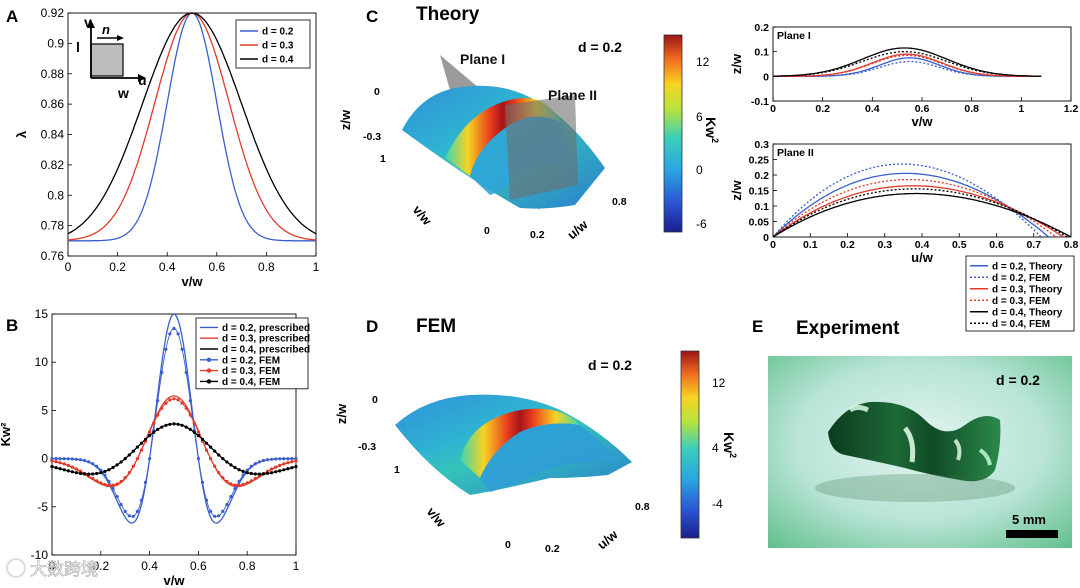 The height and width of the screenshot is (588, 1080). Describe the element at coordinates (251, 371) in the screenshot. I see `B-legend-label: d = 0.3, FEM` at that location.